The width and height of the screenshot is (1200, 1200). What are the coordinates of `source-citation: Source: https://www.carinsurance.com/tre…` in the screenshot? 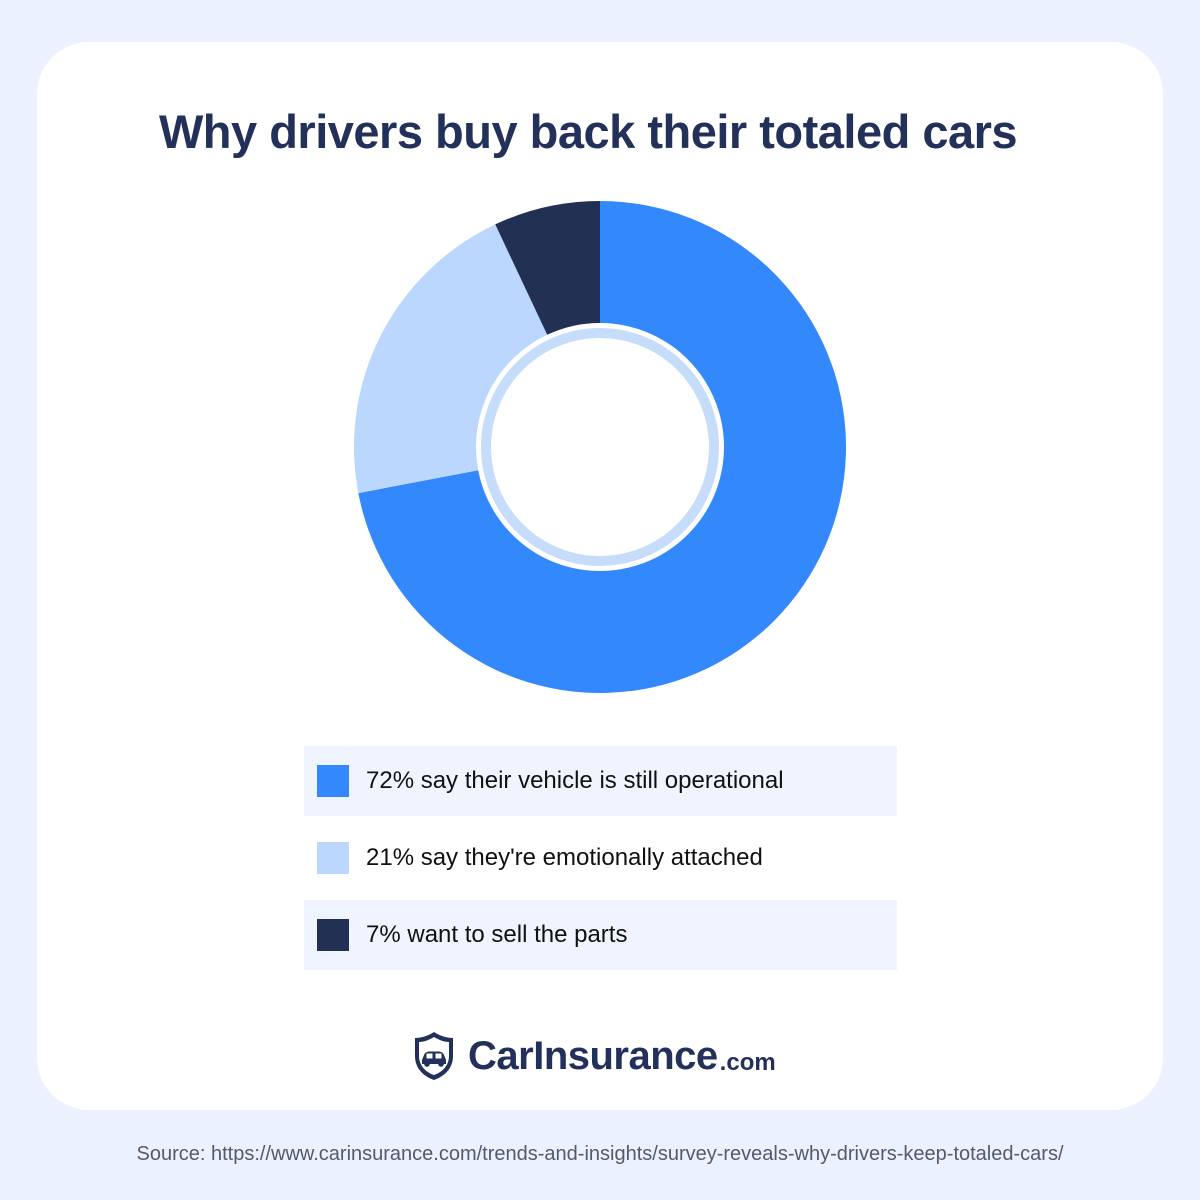 It's located at (600, 1154).